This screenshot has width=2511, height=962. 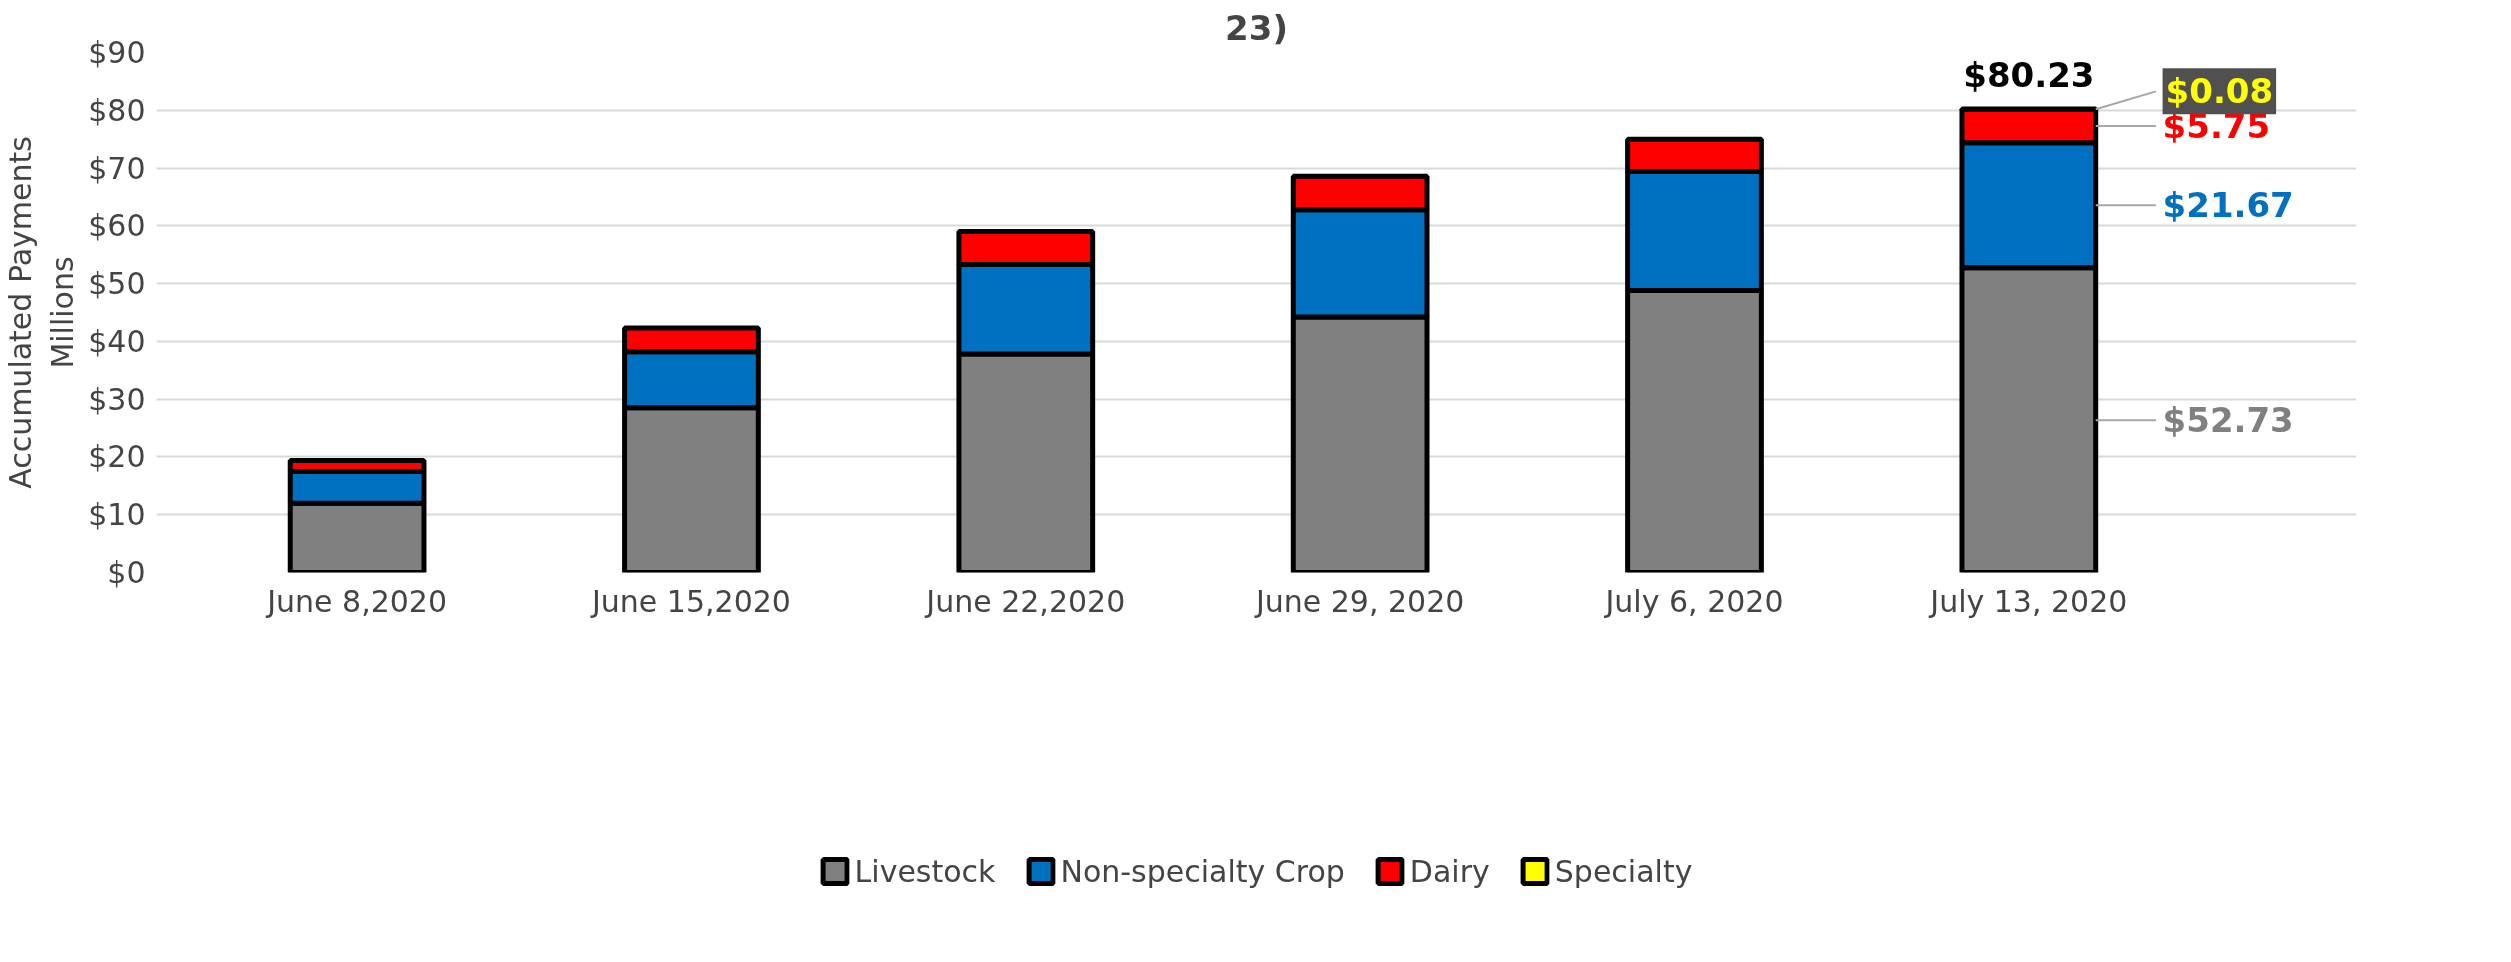 I want to click on x-tick-label: July 6, 2020, so click(x=1693, y=601).